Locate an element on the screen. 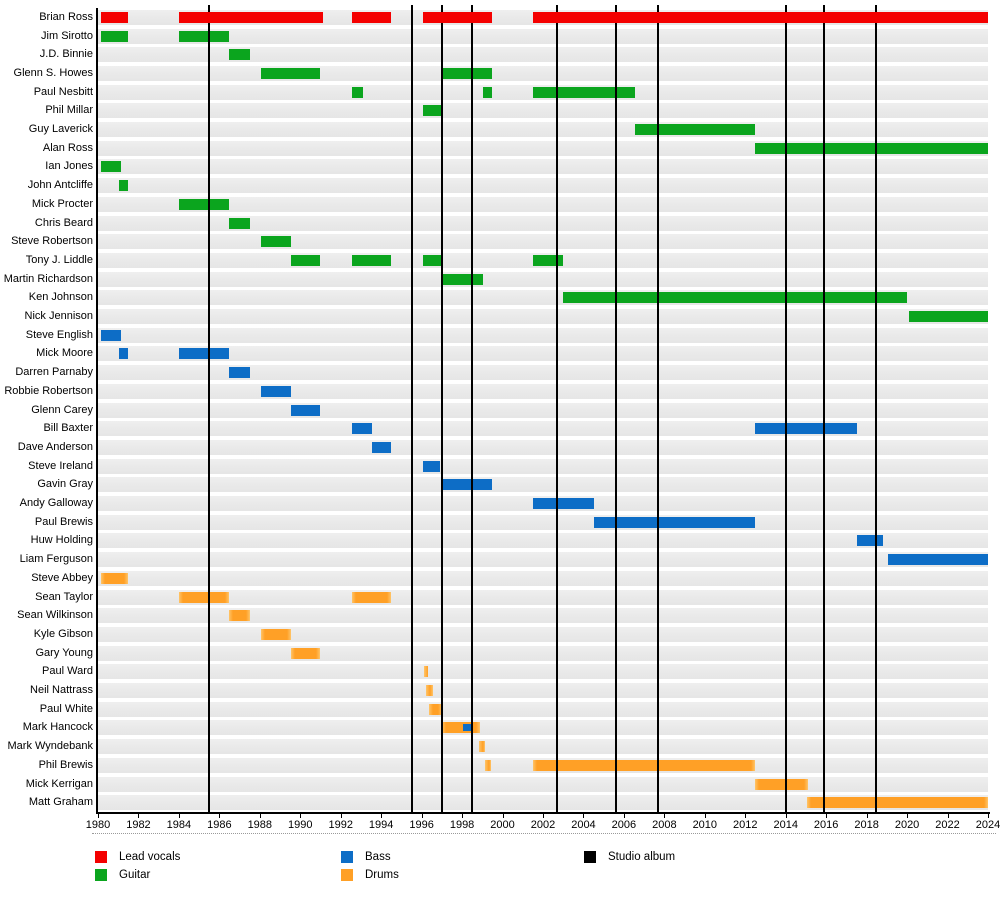  member-label: Chris Beard is located at coordinates (63, 222).